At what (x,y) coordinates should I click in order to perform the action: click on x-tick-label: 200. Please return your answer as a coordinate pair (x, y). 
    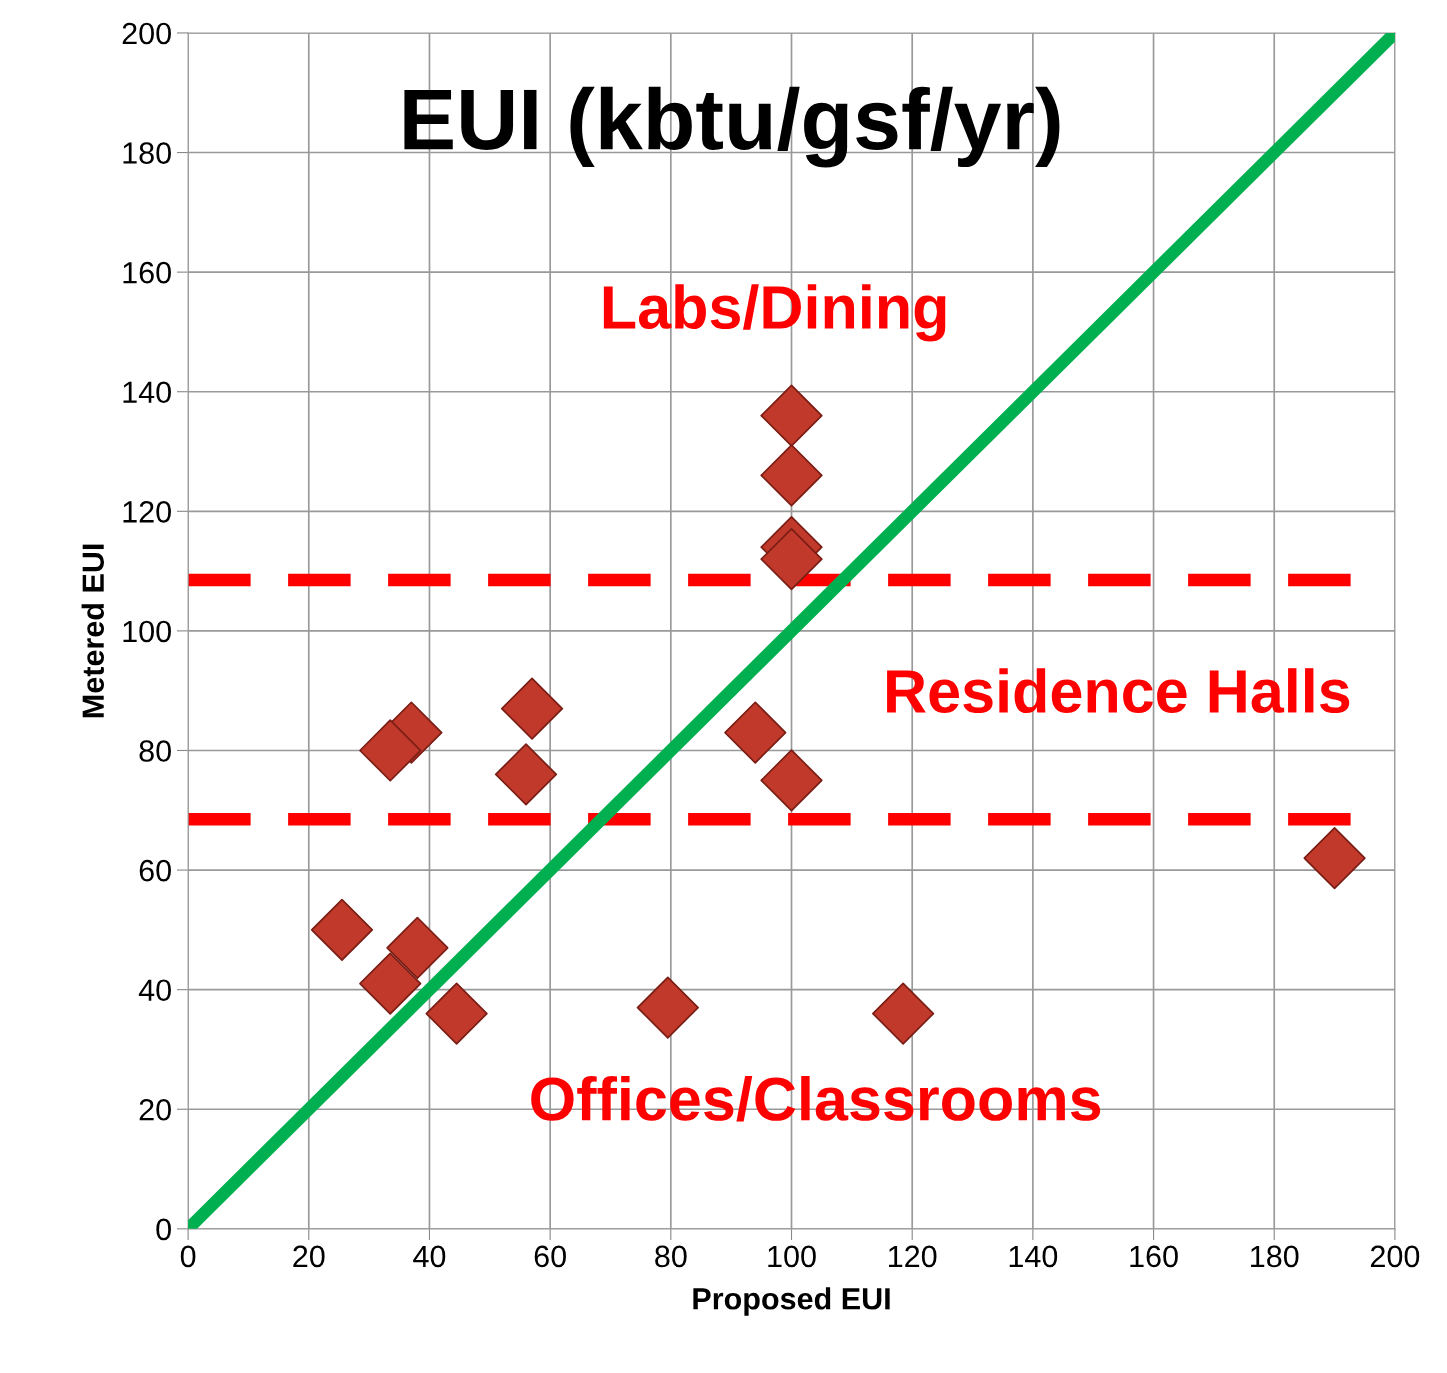
    Looking at the image, I should click on (1395, 1256).